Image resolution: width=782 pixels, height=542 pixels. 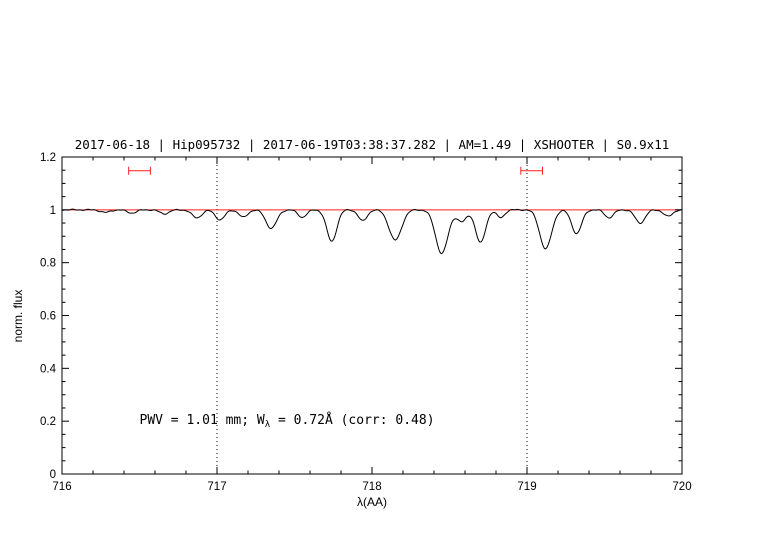 I want to click on x-tick-label: 717, so click(x=216, y=487).